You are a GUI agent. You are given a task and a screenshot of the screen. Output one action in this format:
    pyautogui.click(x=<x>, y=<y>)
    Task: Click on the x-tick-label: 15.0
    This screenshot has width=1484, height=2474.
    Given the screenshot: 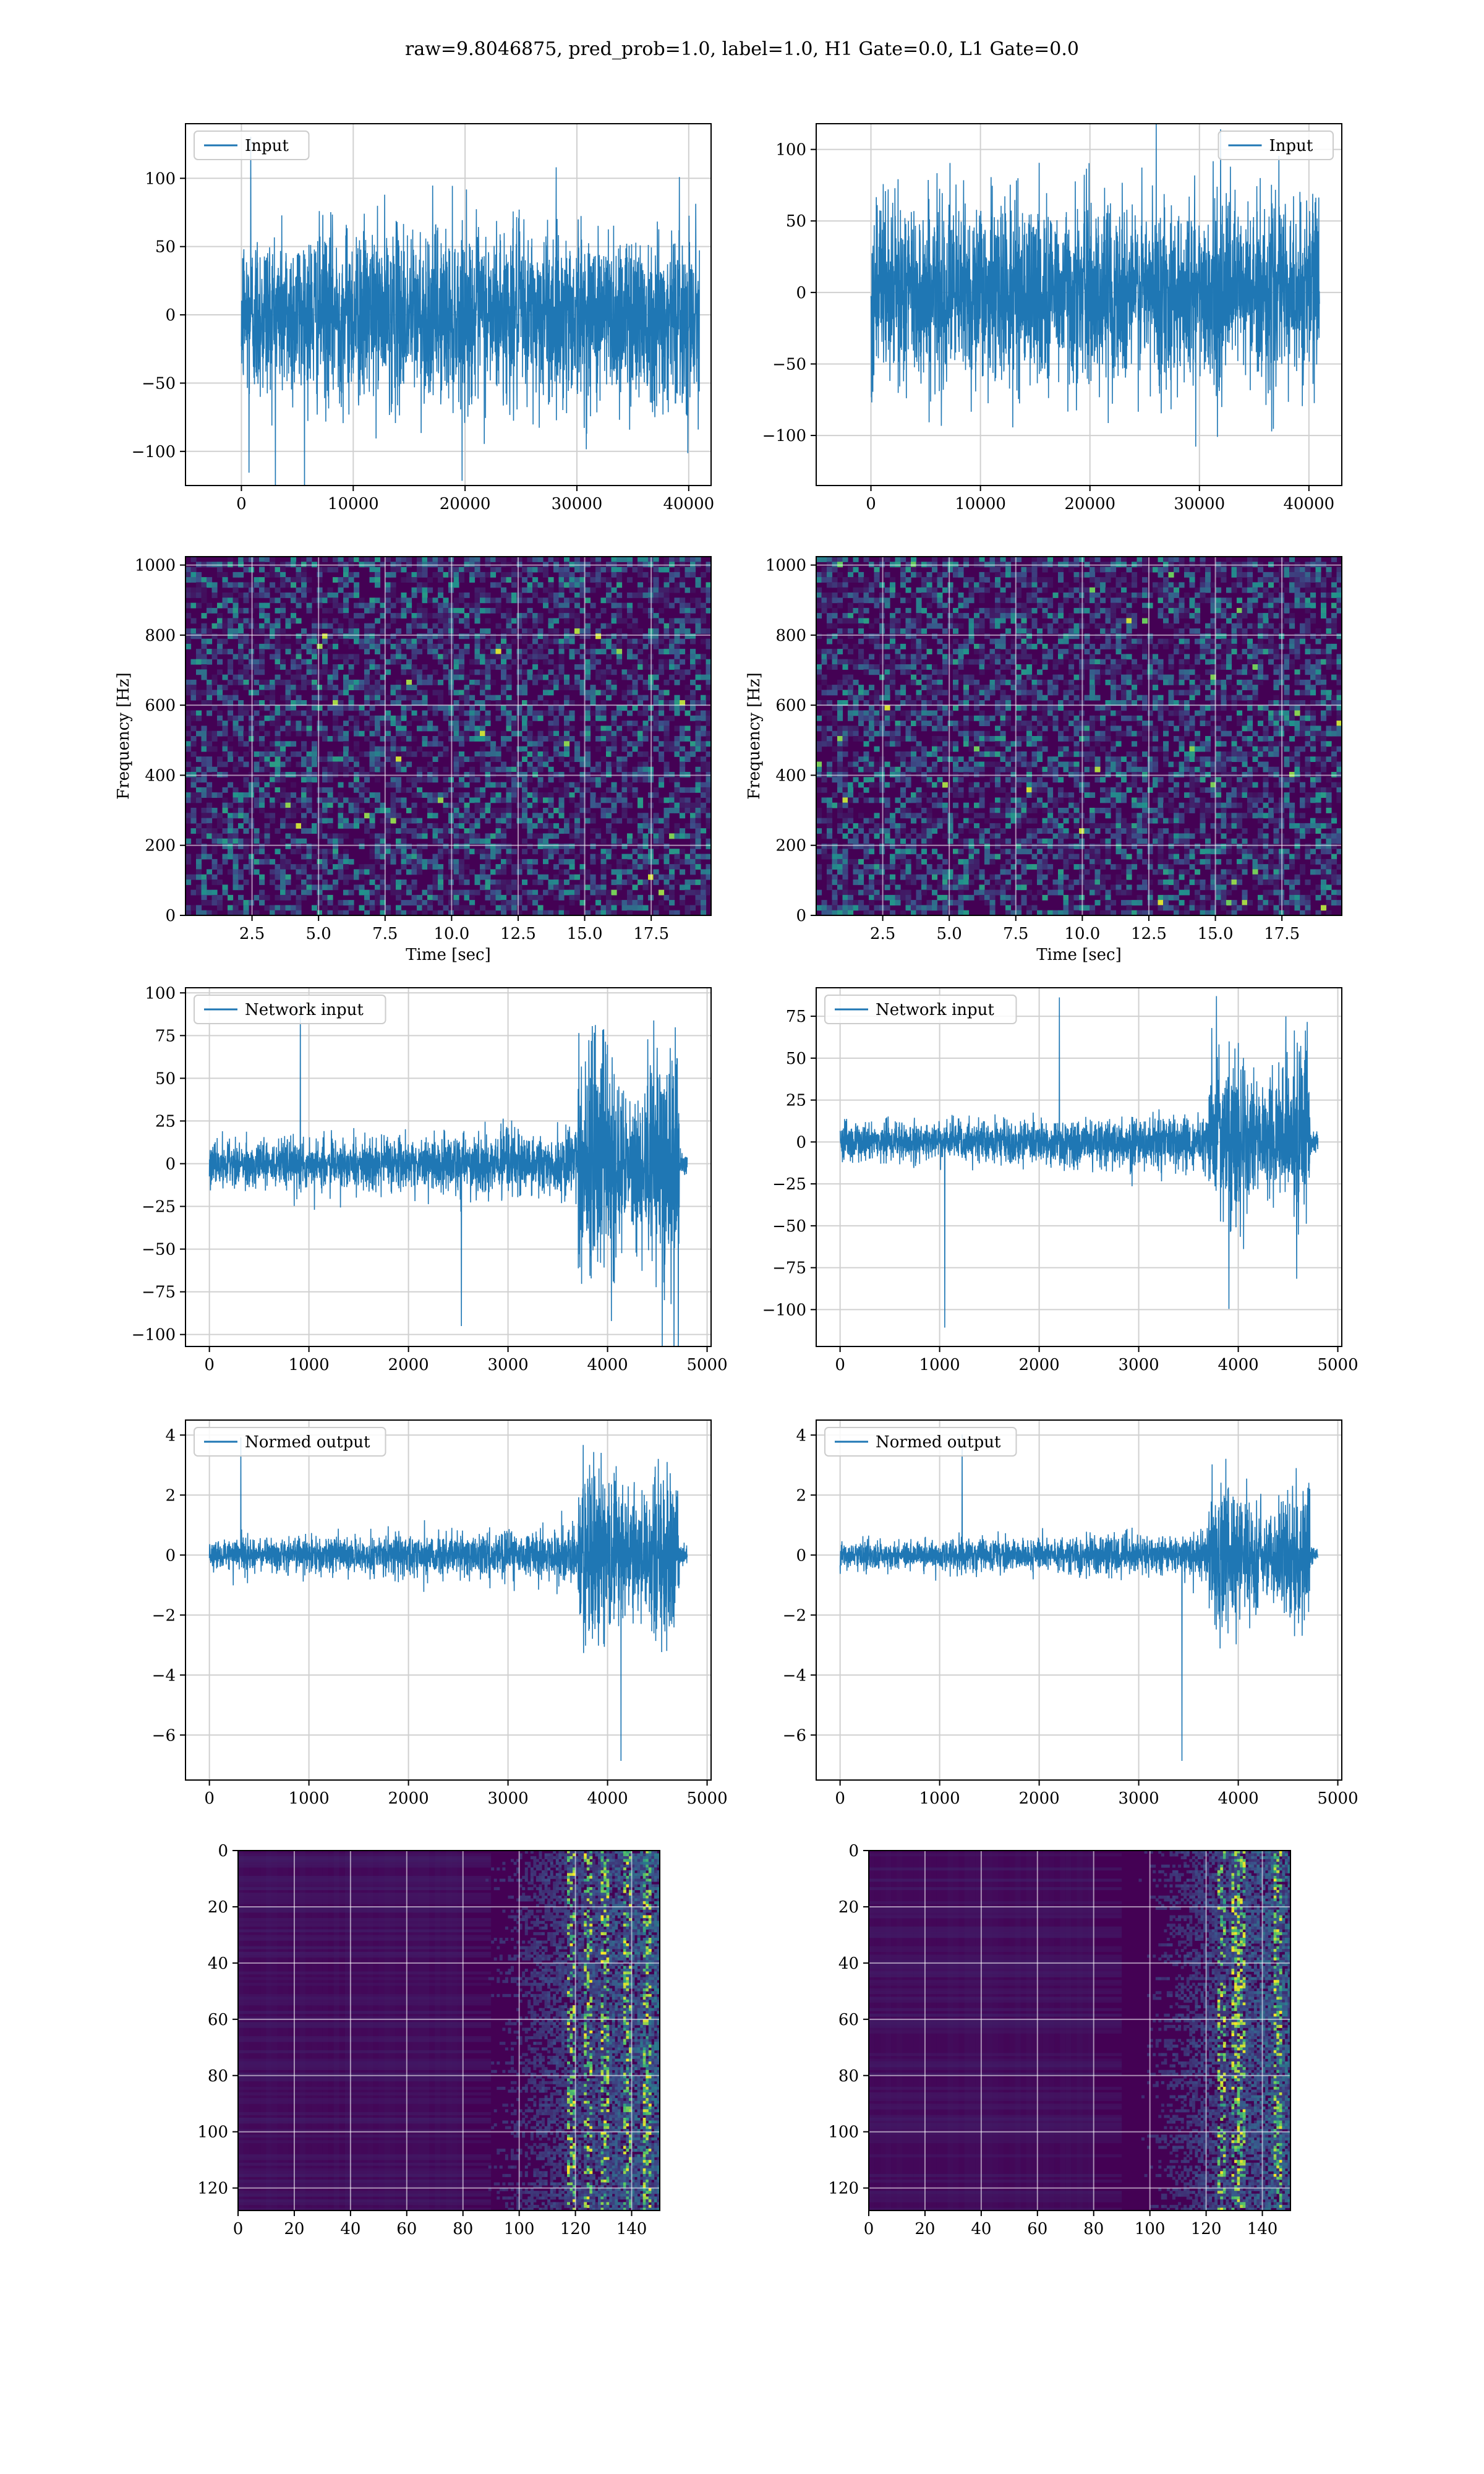 What is the action you would take?
    pyautogui.click(x=585, y=934)
    